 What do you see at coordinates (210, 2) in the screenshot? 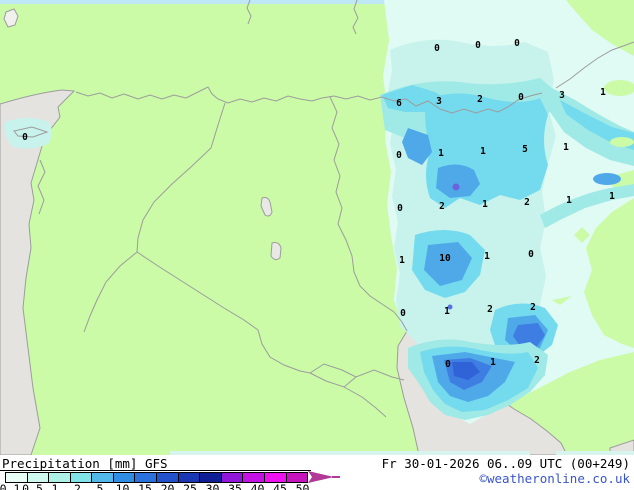
I see `black-sea-strip` at bounding box center [210, 2].